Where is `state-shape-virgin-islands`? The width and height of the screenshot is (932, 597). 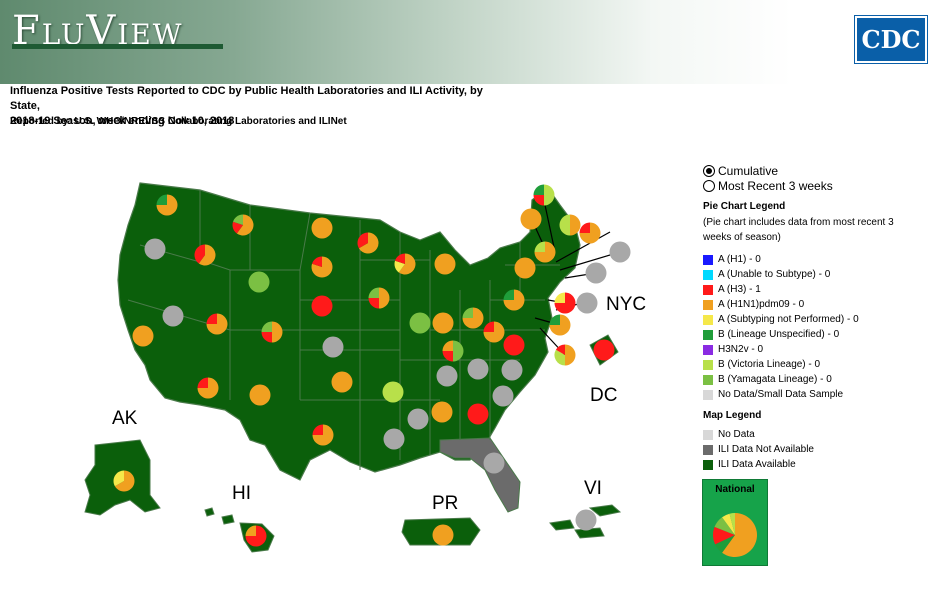 state-shape-virgin-islands is located at coordinates (585, 521).